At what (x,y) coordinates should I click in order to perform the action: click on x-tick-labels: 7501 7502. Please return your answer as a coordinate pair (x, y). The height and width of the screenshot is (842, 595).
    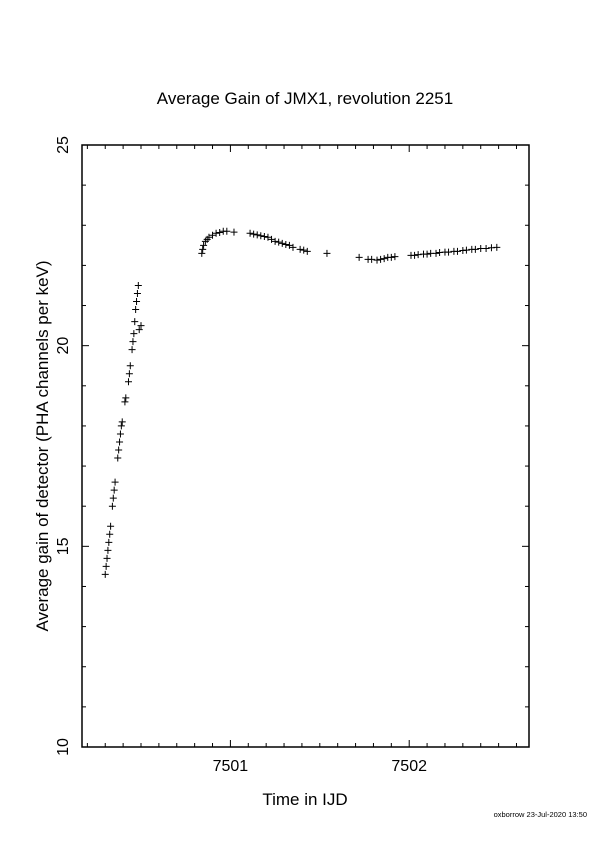
    Looking at the image, I should click on (320, 766).